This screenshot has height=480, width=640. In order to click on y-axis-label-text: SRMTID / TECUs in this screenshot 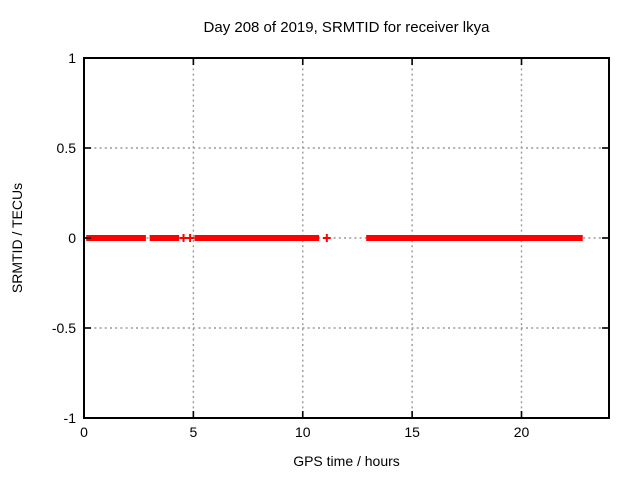, I will do `click(17, 238)`.